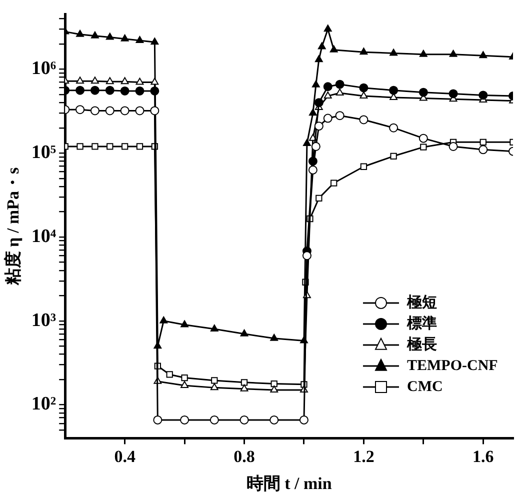 This screenshot has height=499, width=518. What do you see at coordinates (125, 456) in the screenshot?
I see `x-tick-label: 0.4` at bounding box center [125, 456].